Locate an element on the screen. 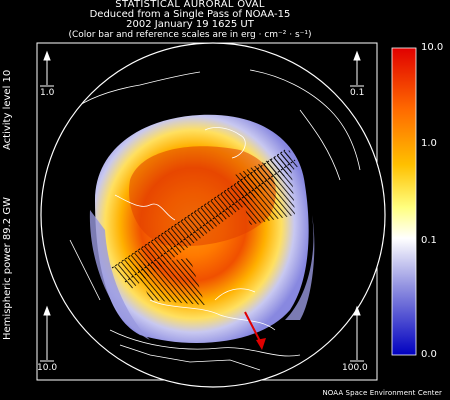  scale-label-bottom-left: 10.0 is located at coordinates (47, 368).